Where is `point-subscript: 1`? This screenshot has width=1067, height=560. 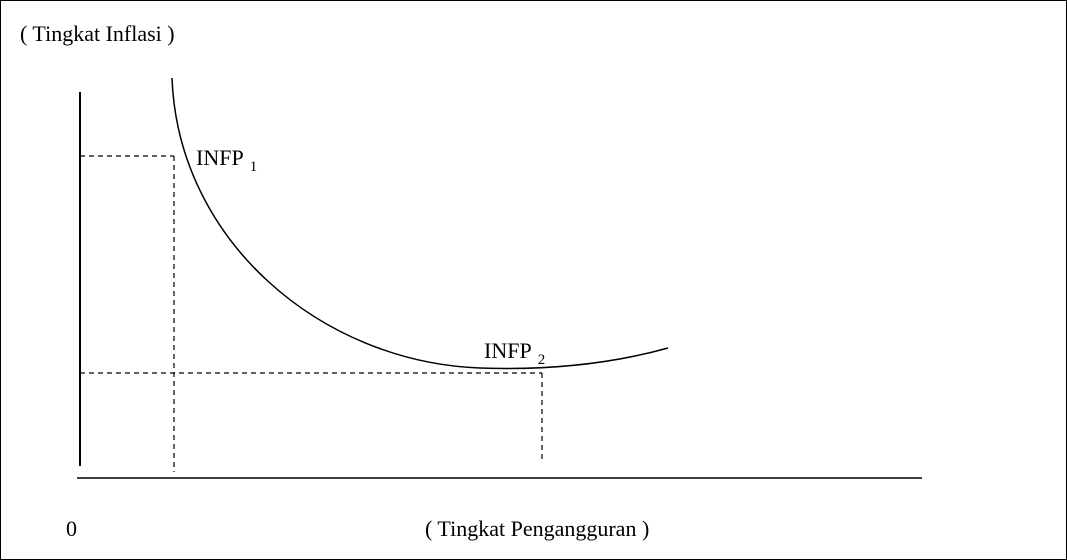 point-subscript: 1 is located at coordinates (254, 167).